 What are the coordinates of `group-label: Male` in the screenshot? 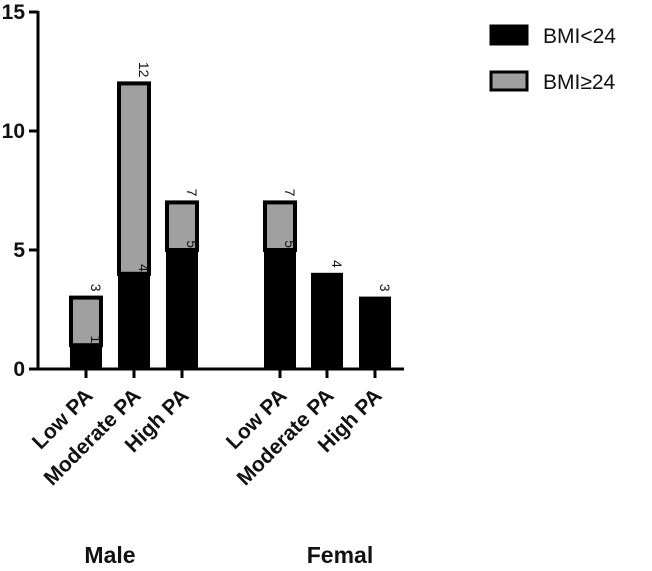 It's located at (109, 555).